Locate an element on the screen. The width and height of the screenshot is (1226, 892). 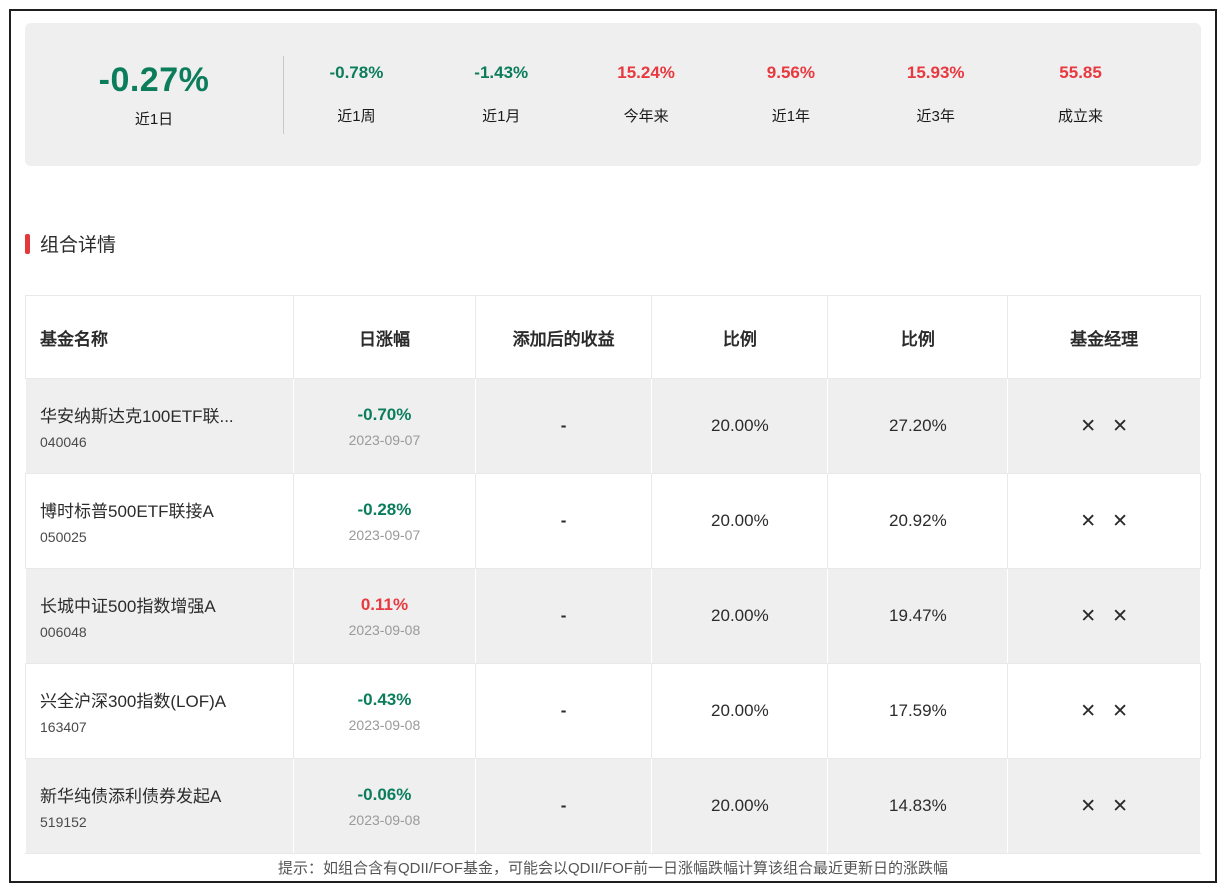
ratio2-value: 17.59% is located at coordinates (918, 711).